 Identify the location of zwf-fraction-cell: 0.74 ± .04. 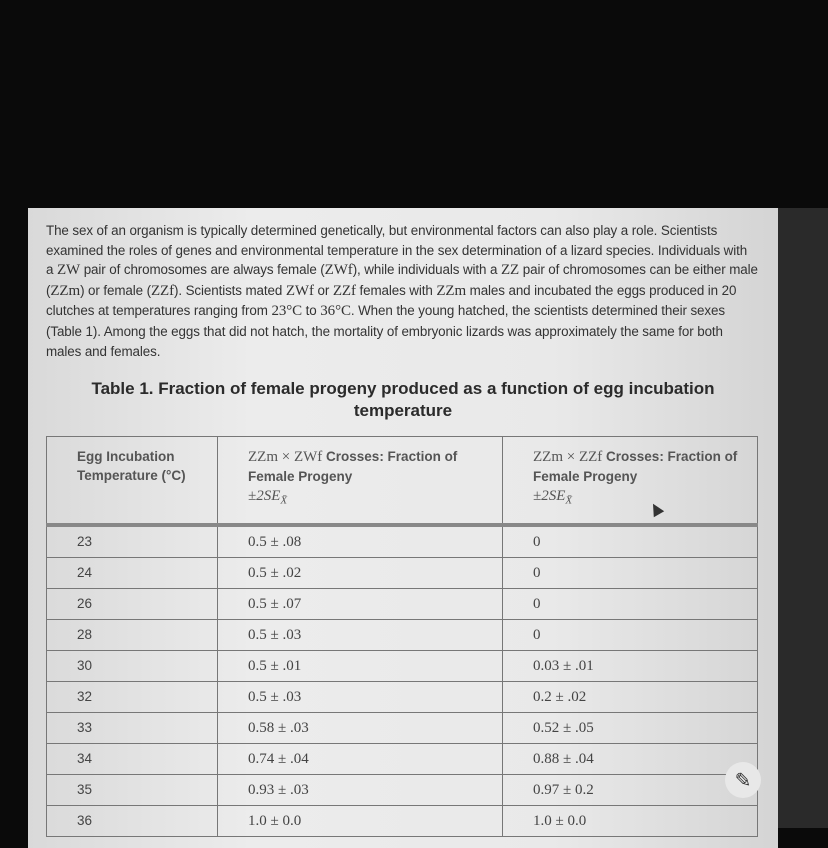
(360, 759).